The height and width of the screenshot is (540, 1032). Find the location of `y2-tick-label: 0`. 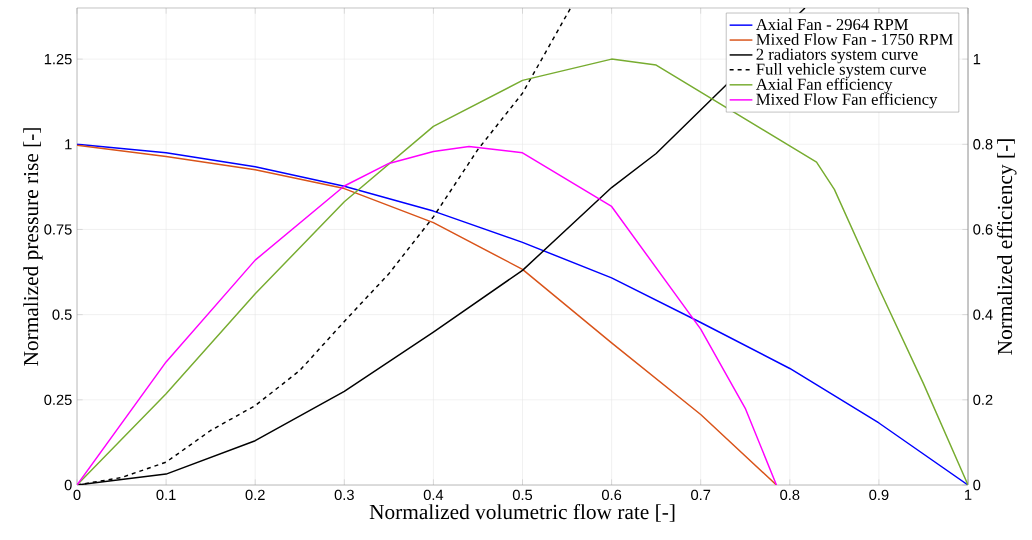

y2-tick-label: 0 is located at coordinates (977, 485).